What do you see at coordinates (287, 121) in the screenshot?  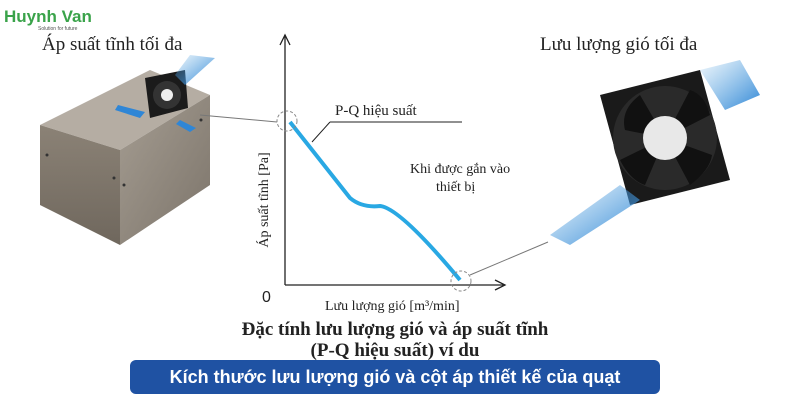 I see `max-pressure-marker` at bounding box center [287, 121].